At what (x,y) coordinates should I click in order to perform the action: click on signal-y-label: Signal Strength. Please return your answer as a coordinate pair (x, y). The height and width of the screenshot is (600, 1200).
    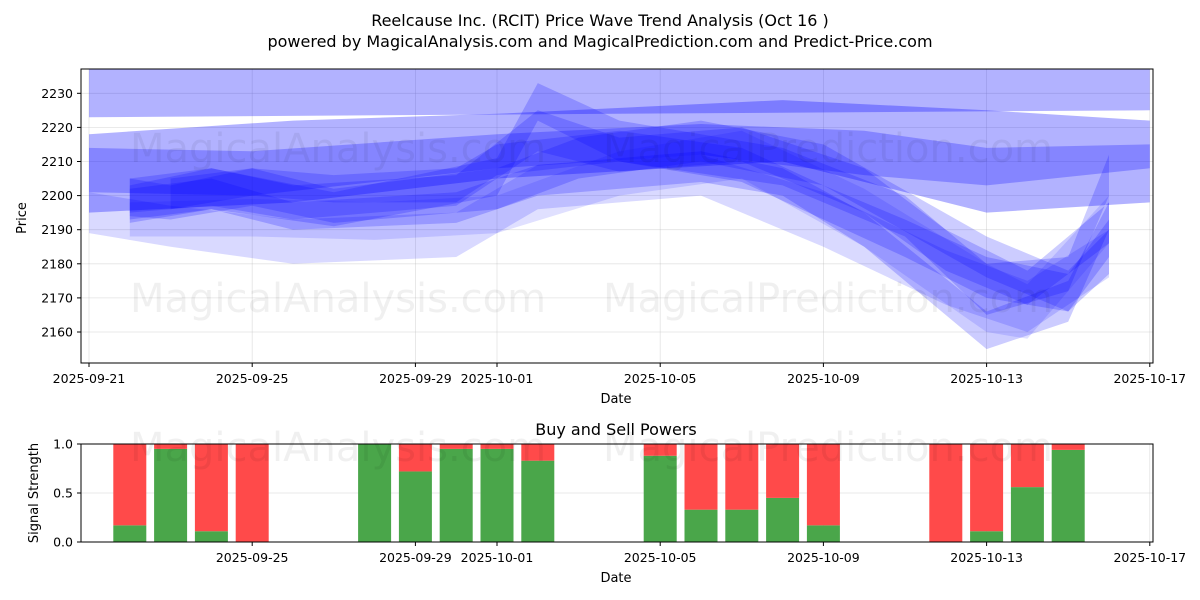
    Looking at the image, I should click on (34, 493).